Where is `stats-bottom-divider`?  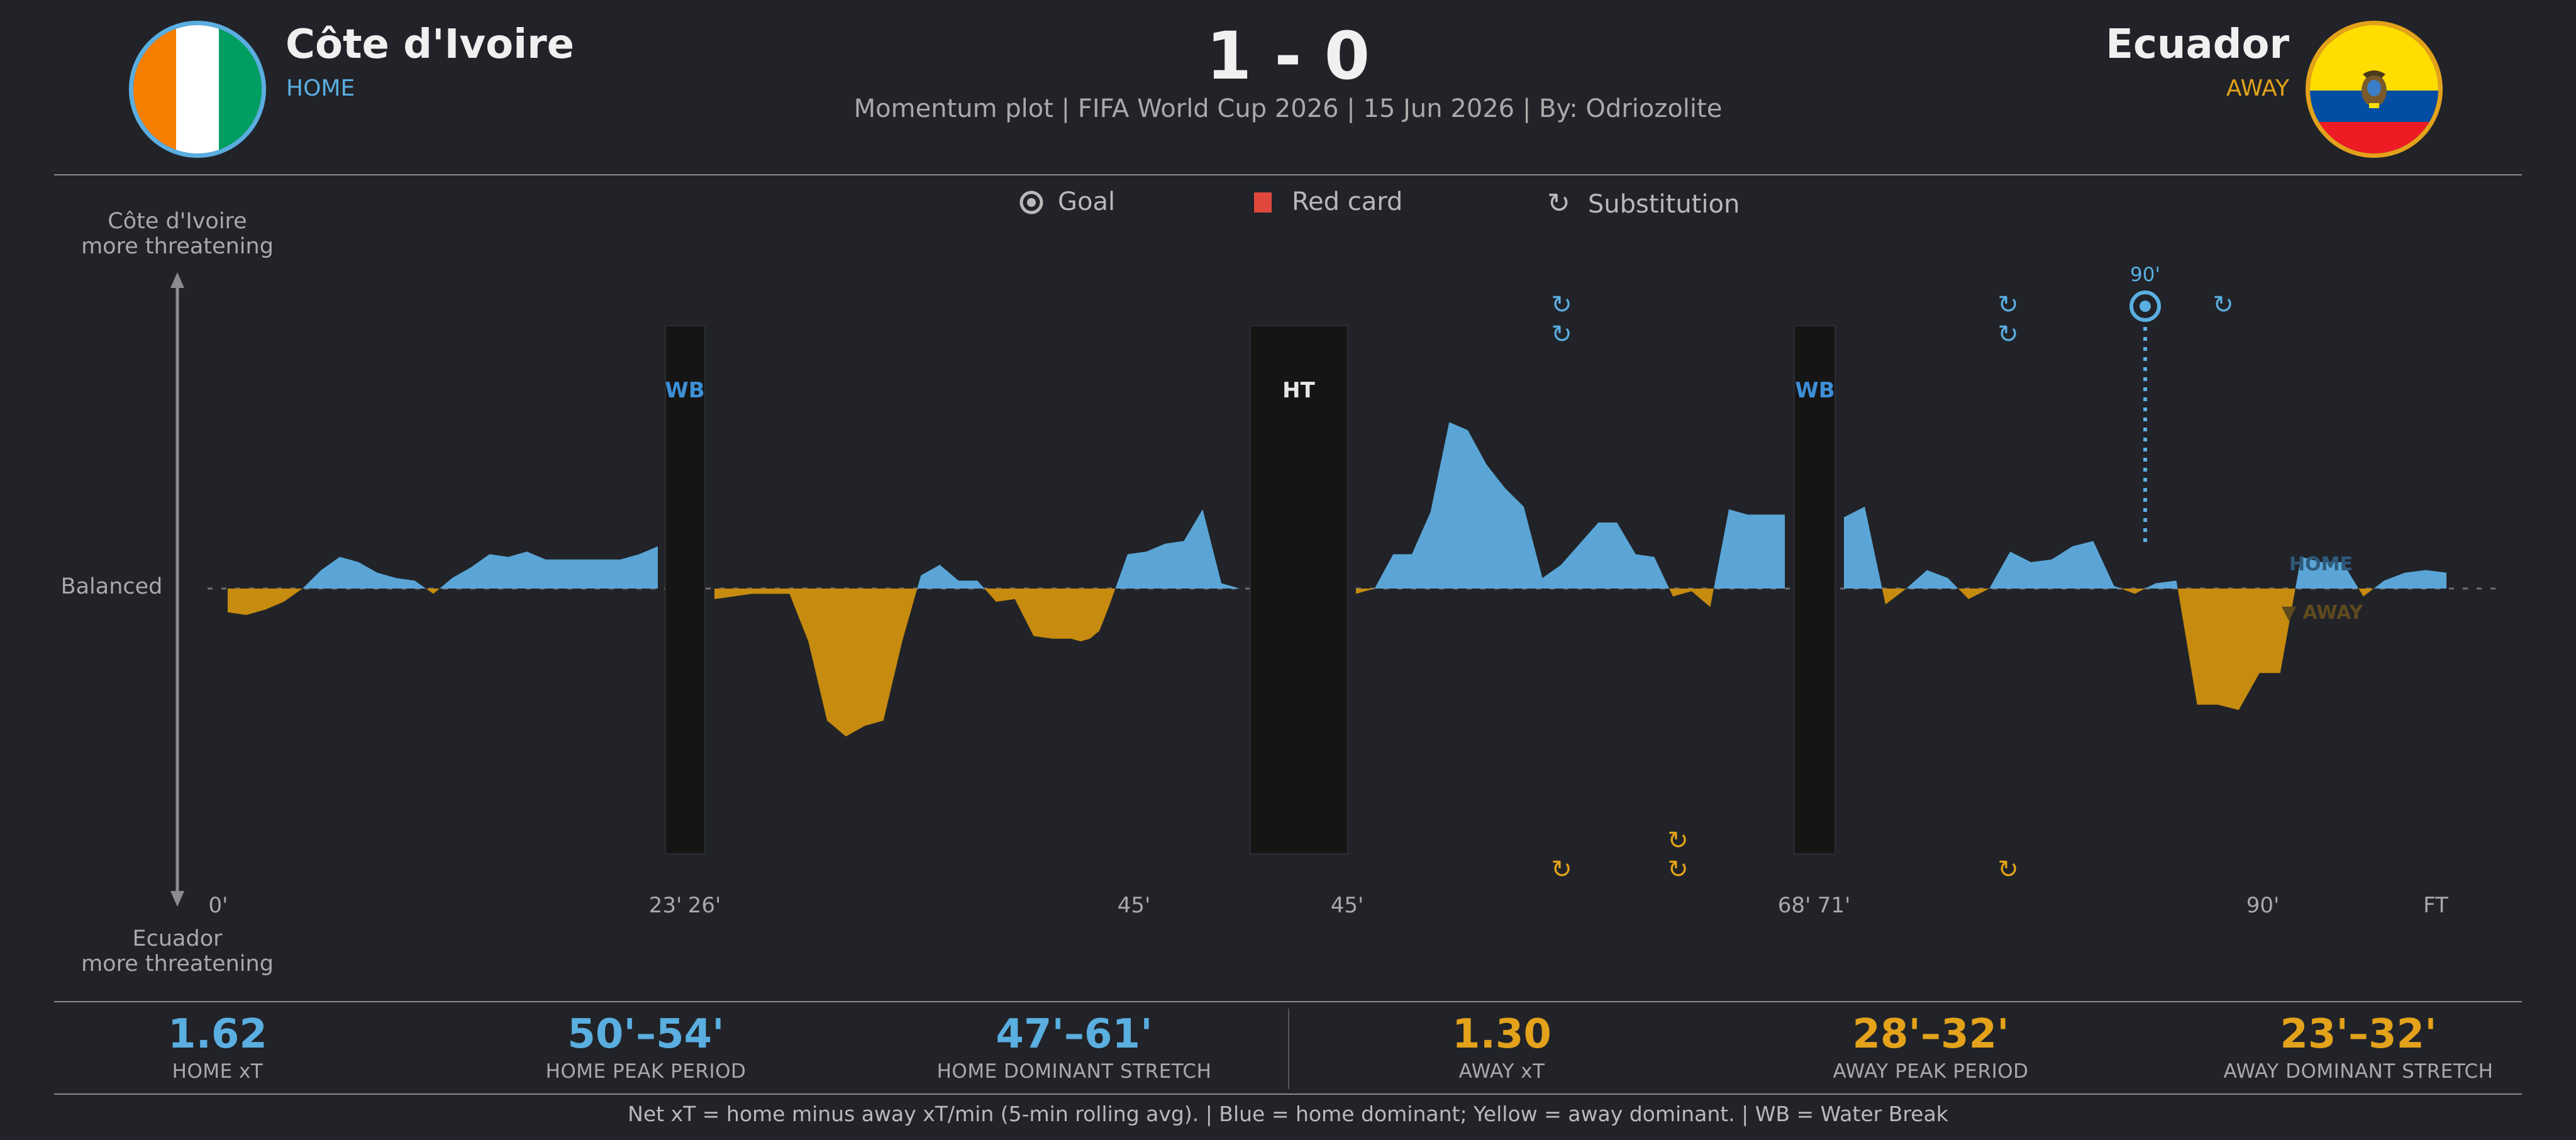
stats-bottom-divider is located at coordinates (1288, 1094).